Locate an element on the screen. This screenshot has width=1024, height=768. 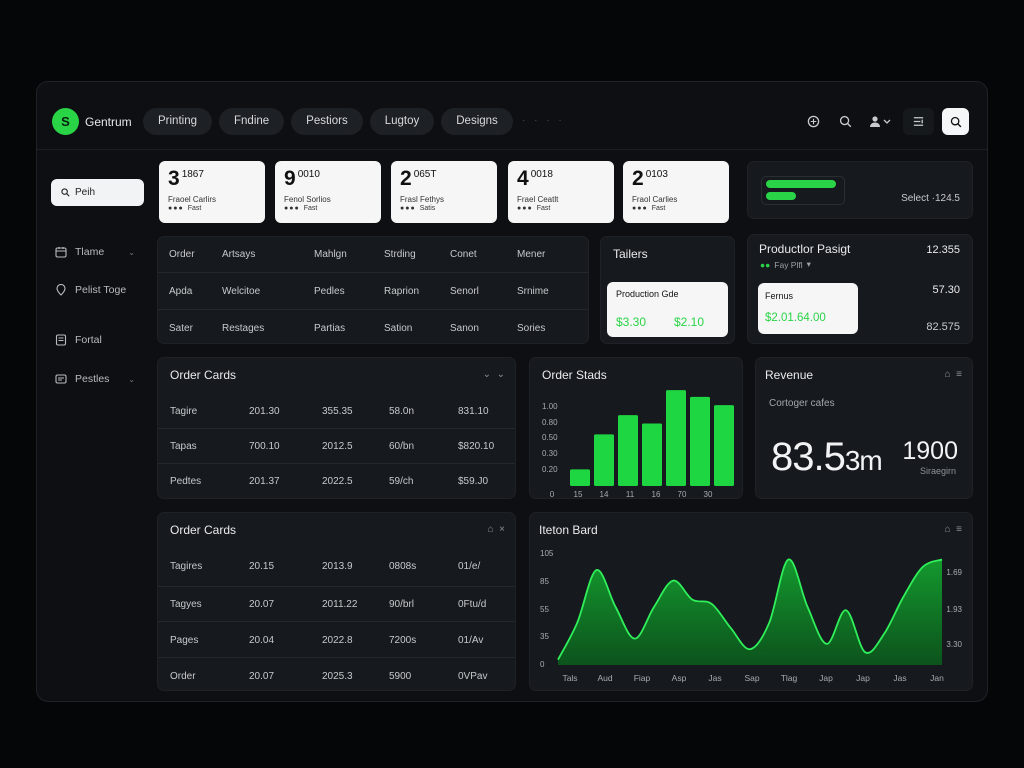
sidebar-item-pestles: Pestles ⌄ is located at coordinates (95, 379).